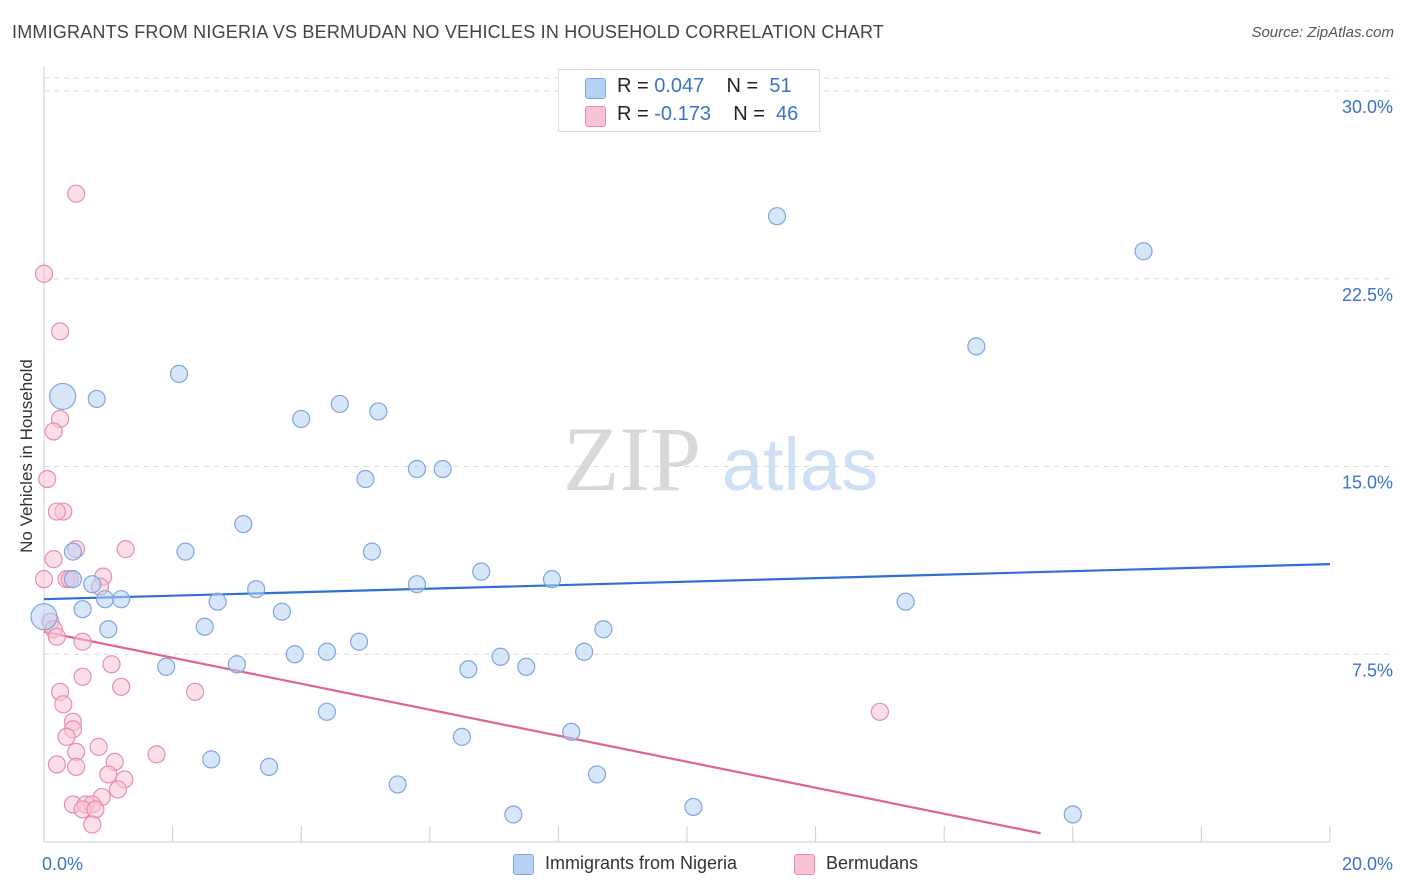  What do you see at coordinates (1372, 670) in the screenshot?
I see `y-tick-label: 7.5%` at bounding box center [1372, 670].